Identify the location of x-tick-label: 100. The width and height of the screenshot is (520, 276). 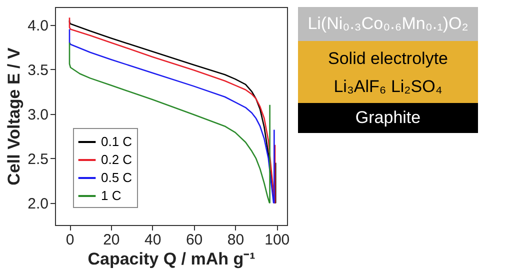
(277, 240).